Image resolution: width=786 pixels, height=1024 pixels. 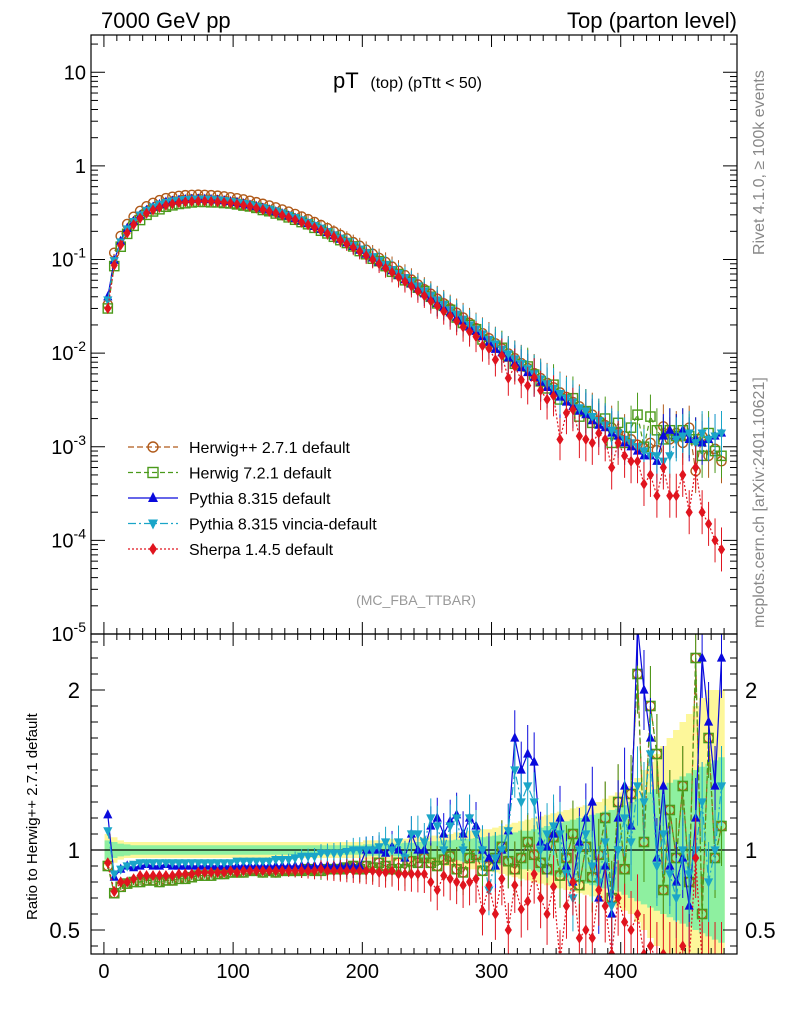 I want to click on ratio-y-tick-label-right: 2, so click(x=751, y=690).